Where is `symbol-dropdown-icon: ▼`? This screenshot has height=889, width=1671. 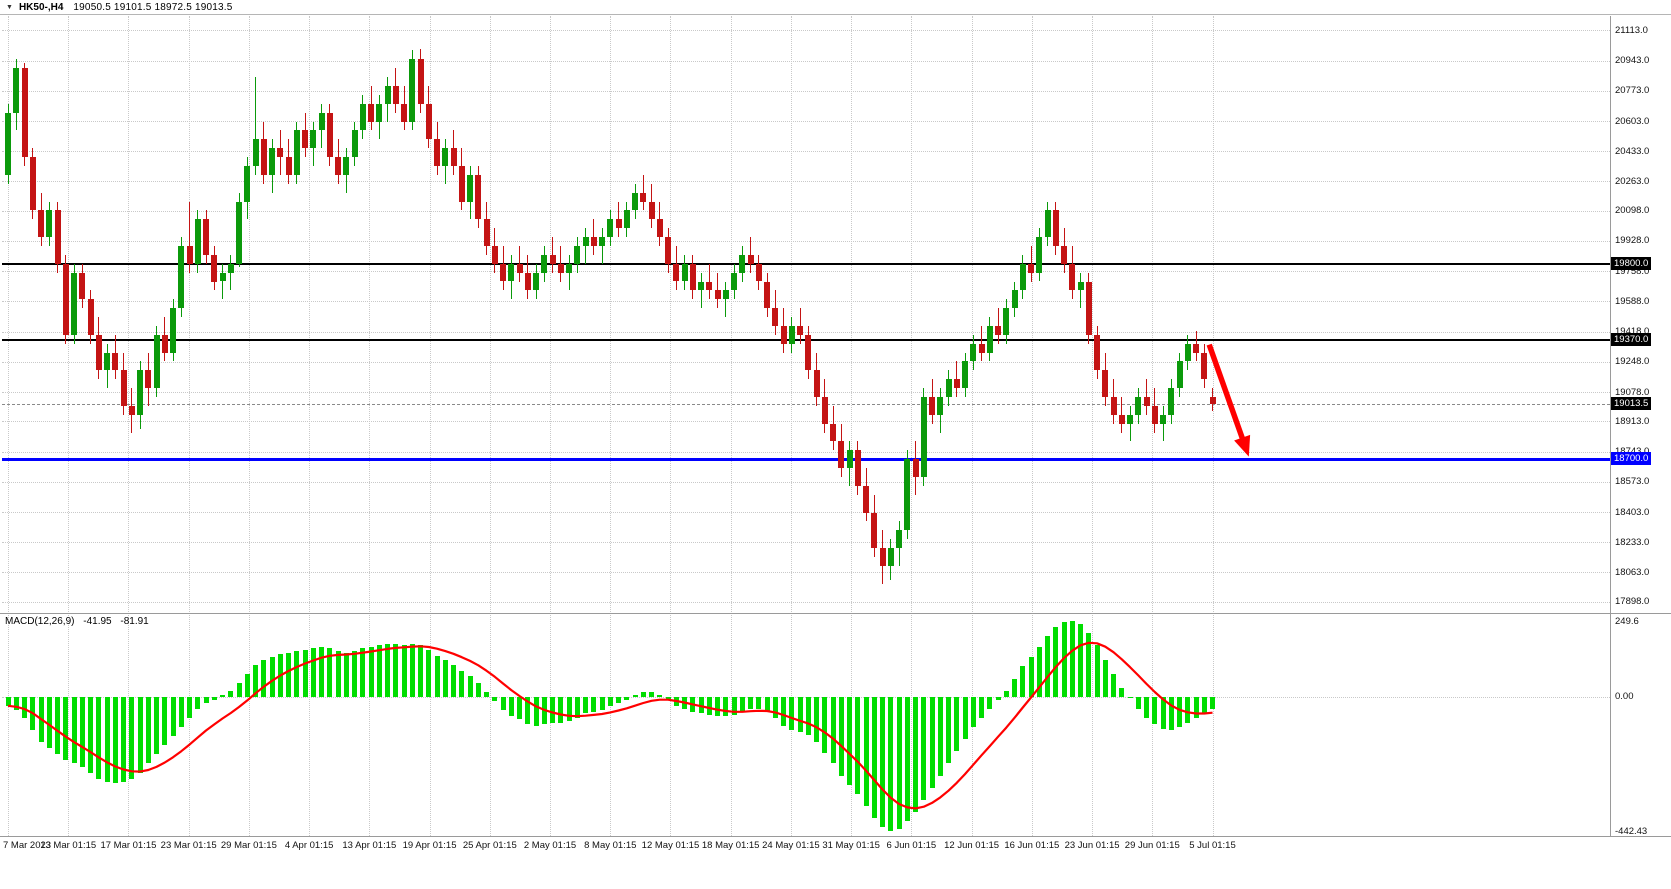 symbol-dropdown-icon: ▼ is located at coordinates (9, 7).